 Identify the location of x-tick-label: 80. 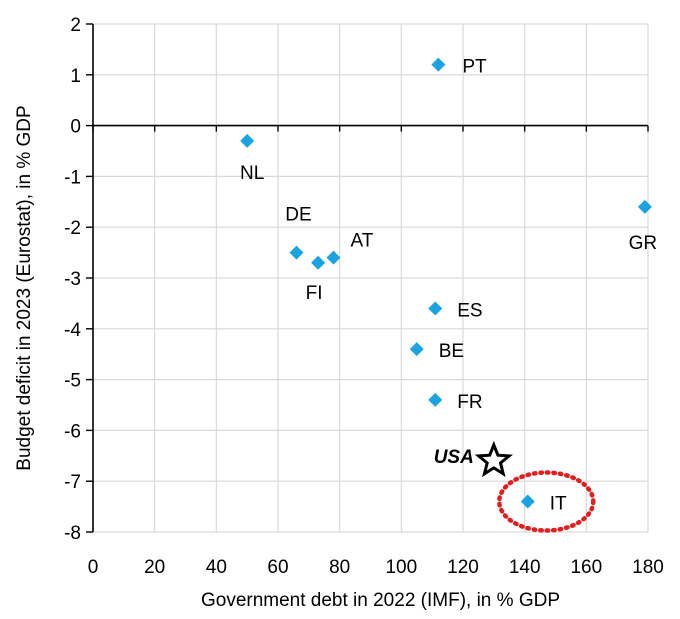
(339, 567).